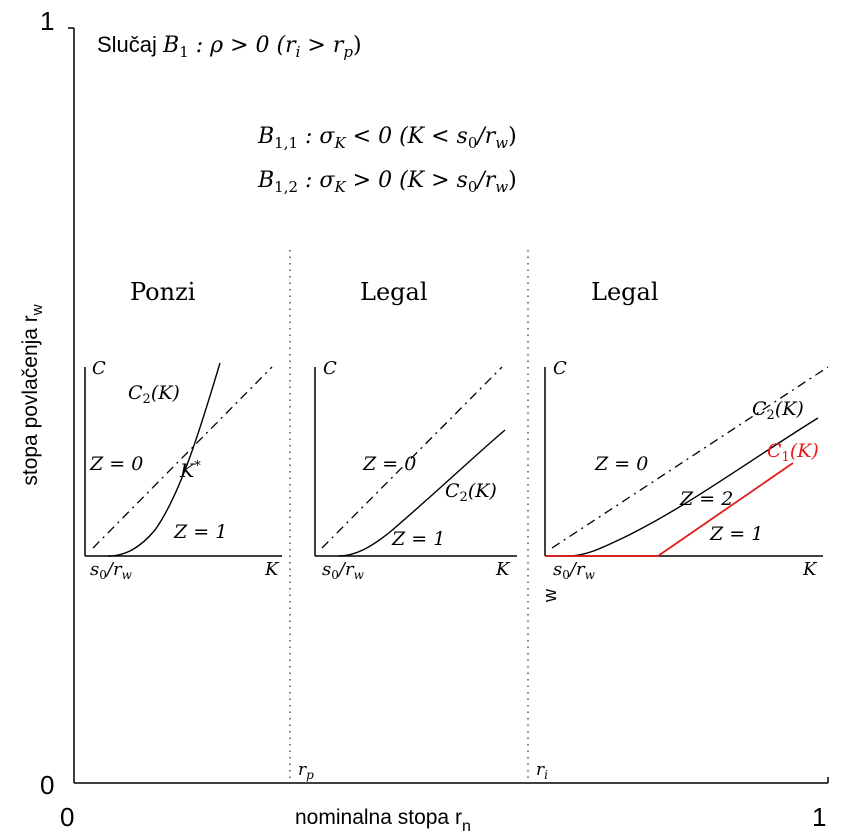 The width and height of the screenshot is (843, 832). Describe the element at coordinates (485, 136) in the screenshot. I see `subcase-1-slash: /r` at that location.